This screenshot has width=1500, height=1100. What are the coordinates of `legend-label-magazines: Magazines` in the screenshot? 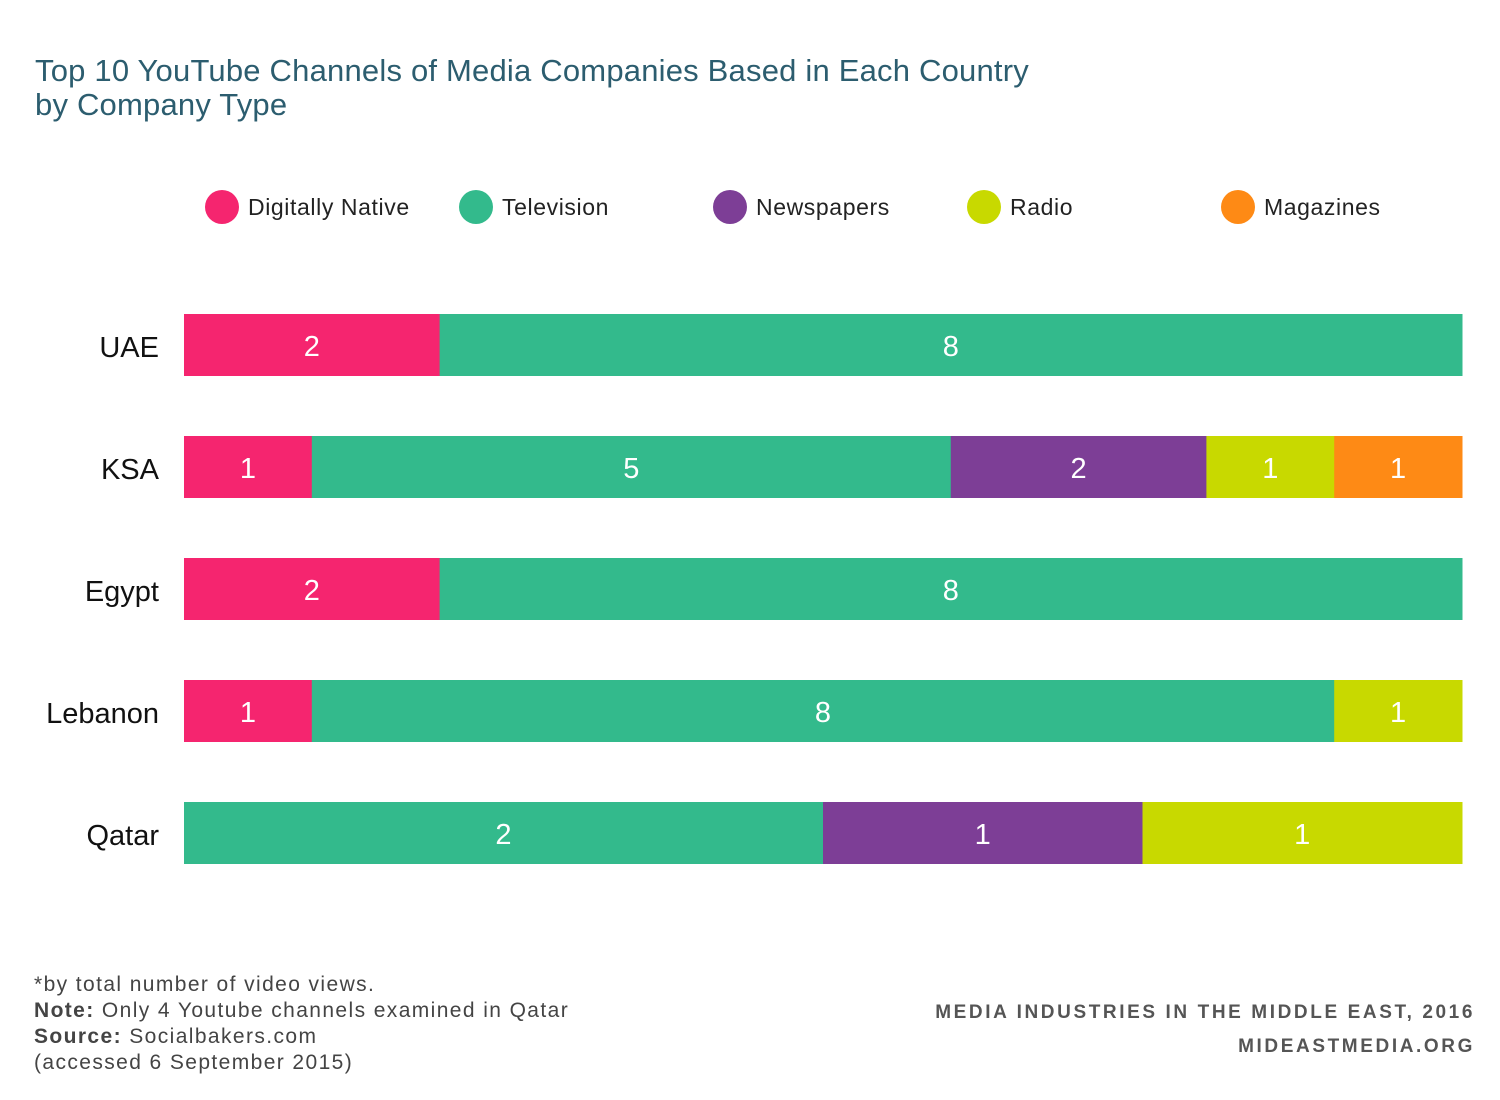 It's located at (1322, 207).